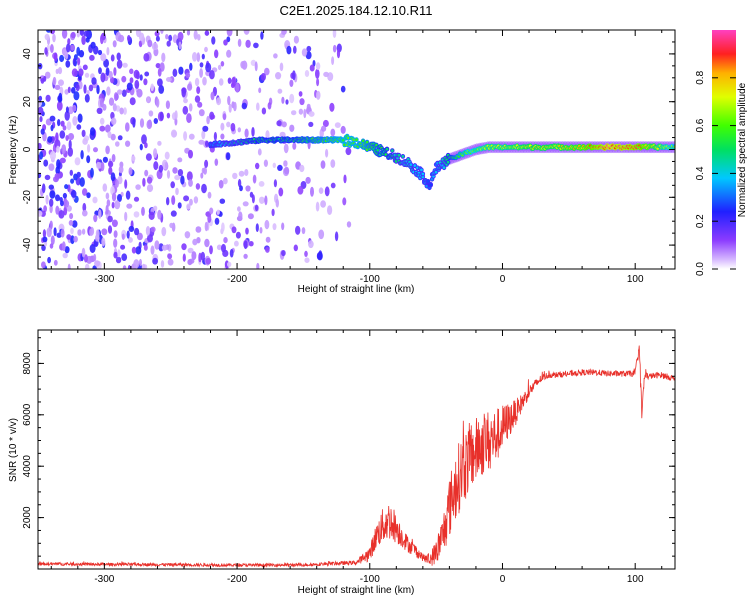 The image size is (750, 605). I want to click on x-tick-label: 100, so click(635, 279).